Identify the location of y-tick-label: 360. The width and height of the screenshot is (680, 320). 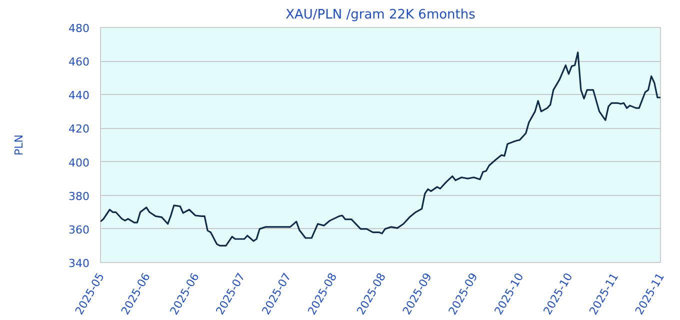
(79, 229).